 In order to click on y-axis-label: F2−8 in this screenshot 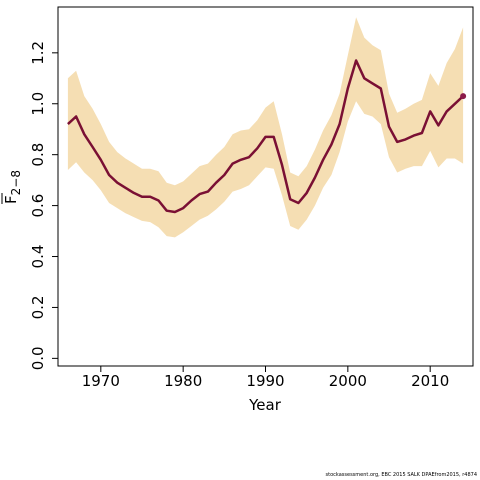, I will do `click(12, 187)`.